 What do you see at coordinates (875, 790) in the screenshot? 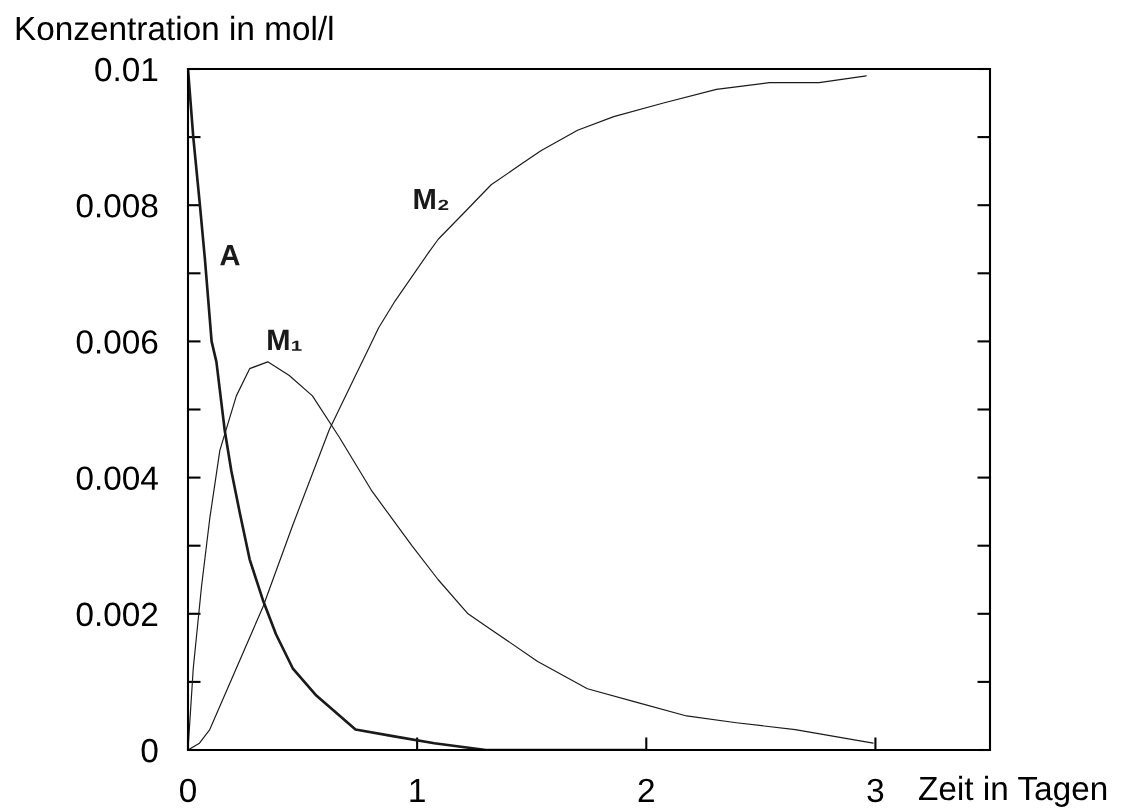
I see `x-tick-label: 3` at bounding box center [875, 790].